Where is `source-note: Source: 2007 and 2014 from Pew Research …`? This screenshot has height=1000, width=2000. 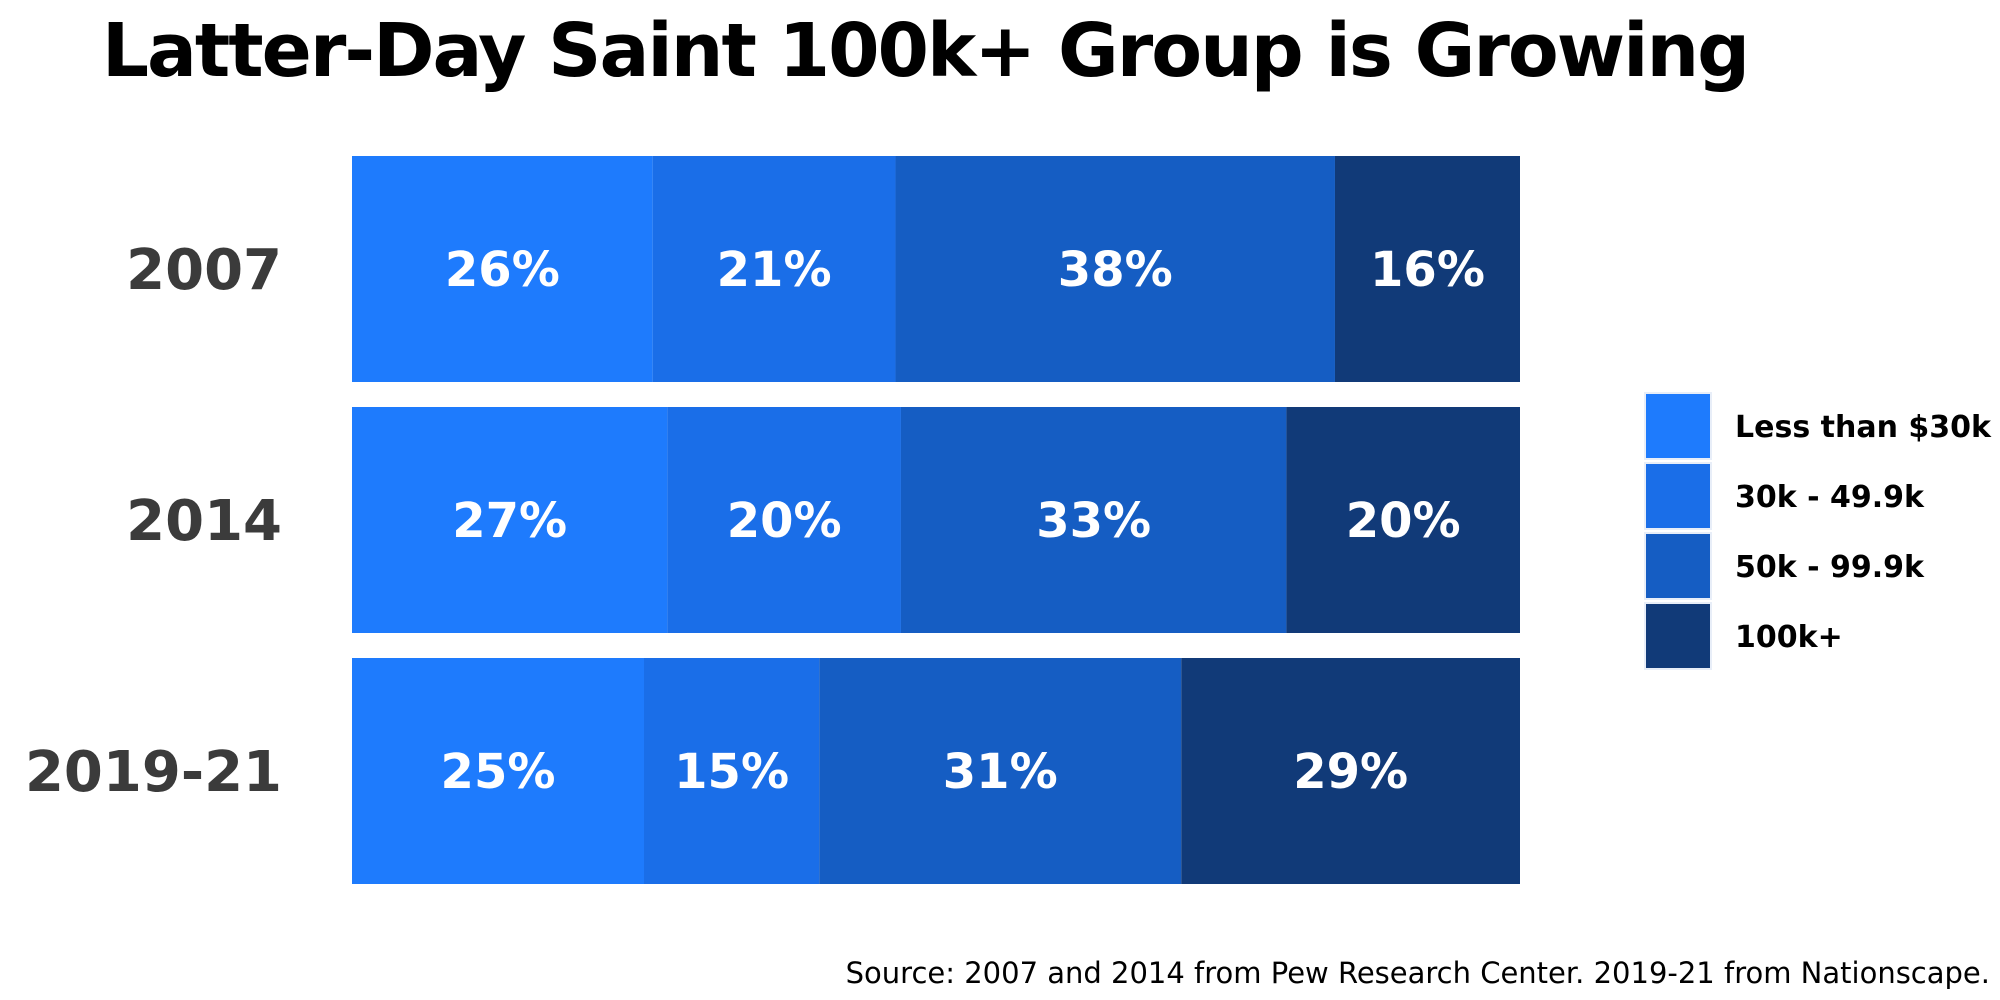
source-note: Source: 2007 and 2014 from Pew Research … is located at coordinates (1417, 973).